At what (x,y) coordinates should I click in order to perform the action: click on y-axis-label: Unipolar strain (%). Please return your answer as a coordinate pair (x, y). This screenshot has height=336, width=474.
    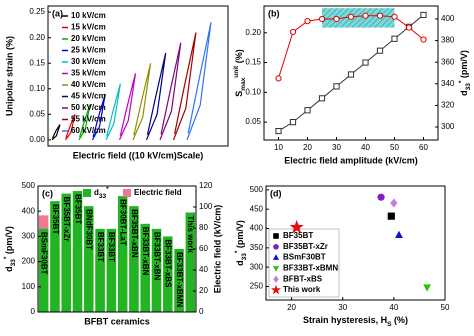
    Looking at the image, I should click on (9, 76).